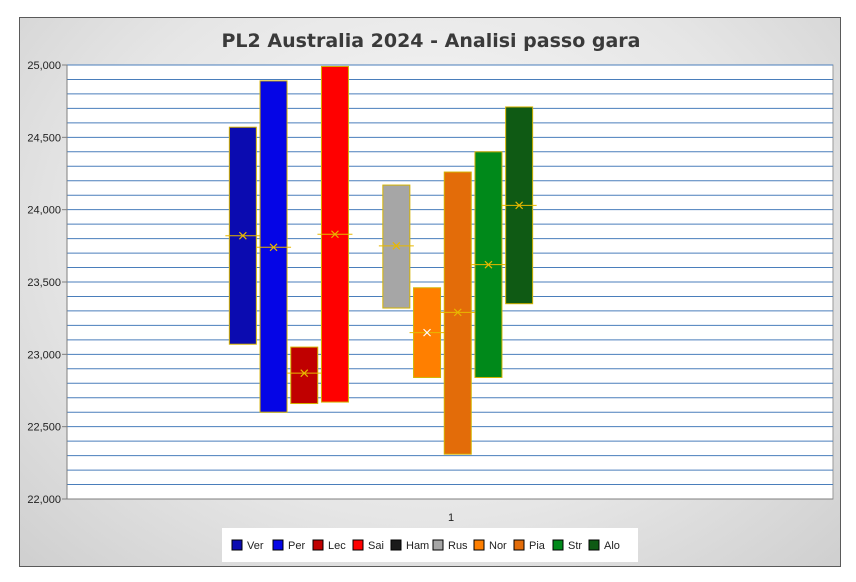  What do you see at coordinates (255, 546) in the screenshot?
I see `legend-label-ver: Ver` at bounding box center [255, 546].